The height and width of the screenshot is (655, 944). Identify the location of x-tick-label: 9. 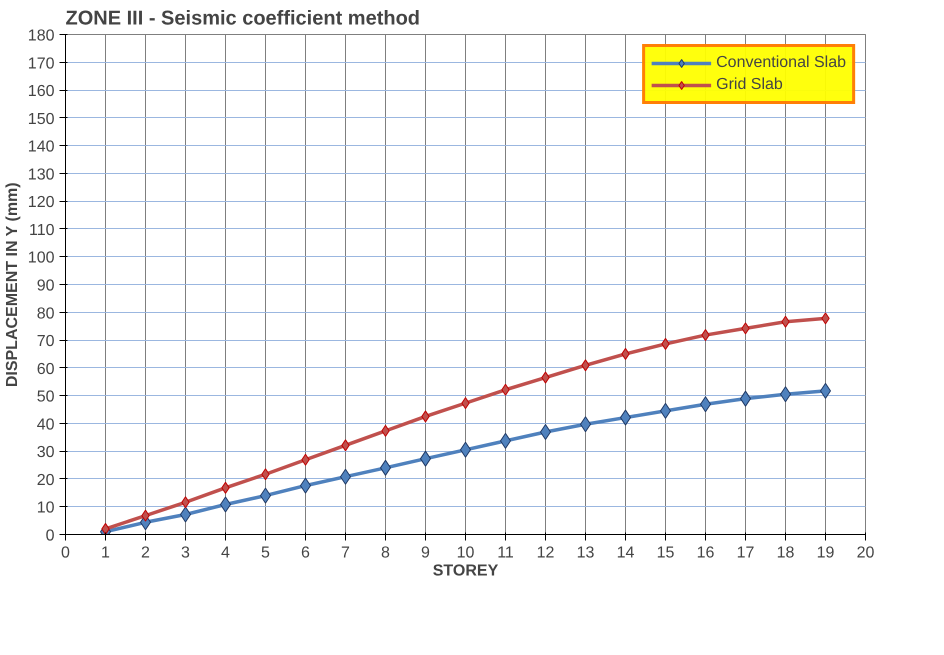
(425, 553).